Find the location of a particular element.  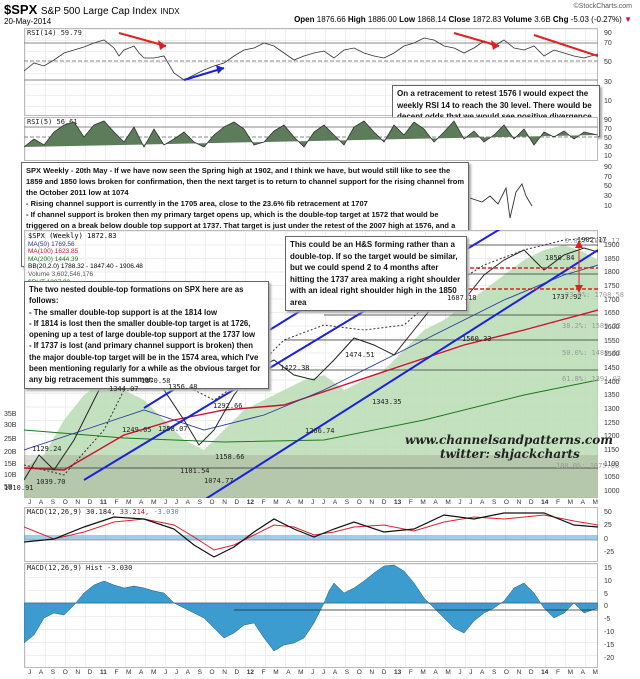

macd-plot is located at coordinates (311, 535).